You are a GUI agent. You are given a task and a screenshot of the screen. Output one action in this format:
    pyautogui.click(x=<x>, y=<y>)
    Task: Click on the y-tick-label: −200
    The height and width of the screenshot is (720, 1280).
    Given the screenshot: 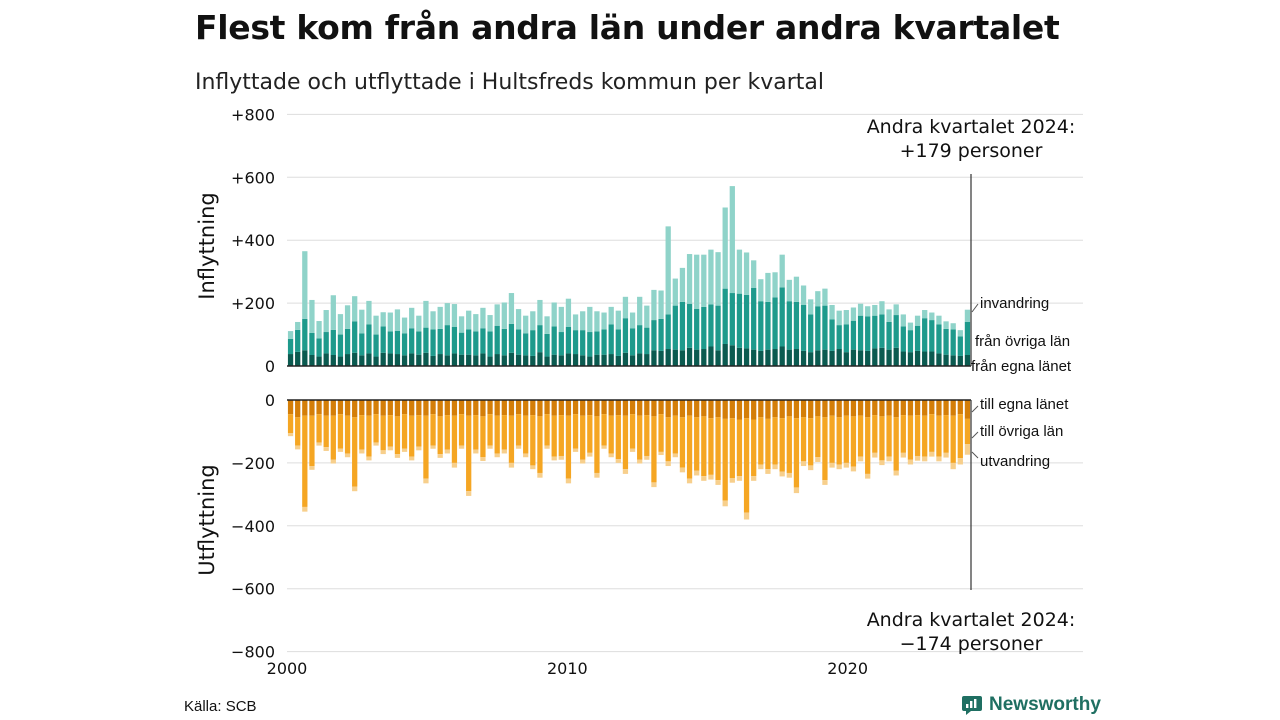 What is the action you would take?
    pyautogui.click(x=253, y=463)
    